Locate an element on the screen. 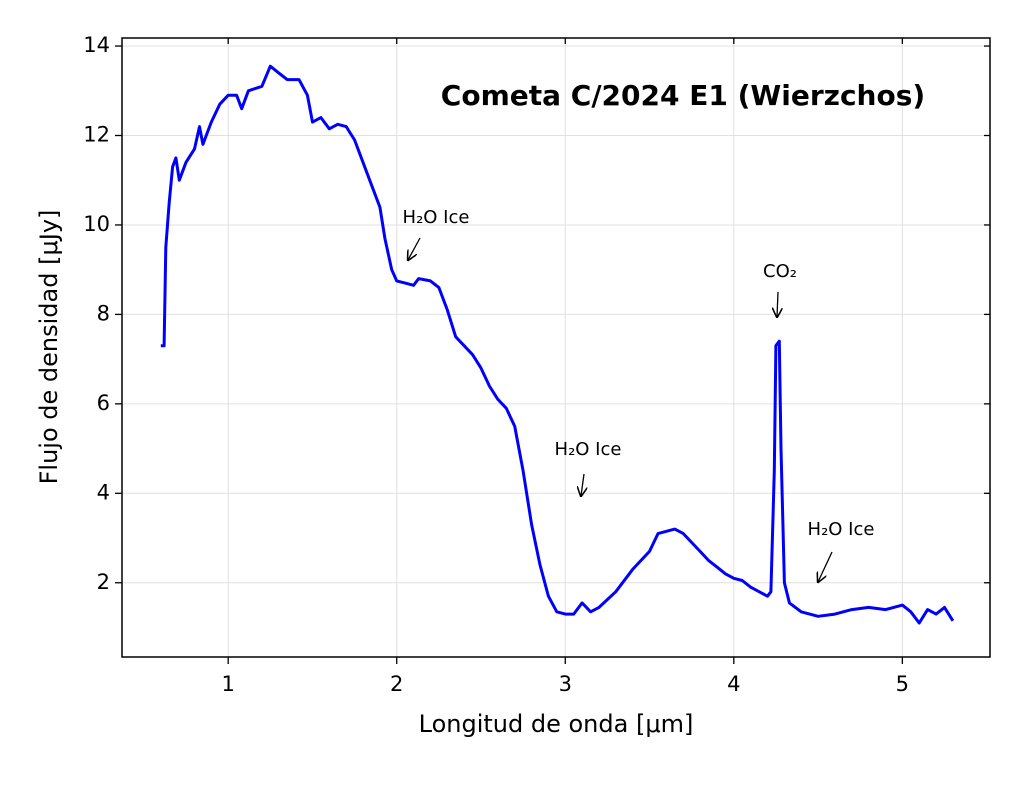 The image size is (1024, 788). x-tick-label: 2 is located at coordinates (396, 684).